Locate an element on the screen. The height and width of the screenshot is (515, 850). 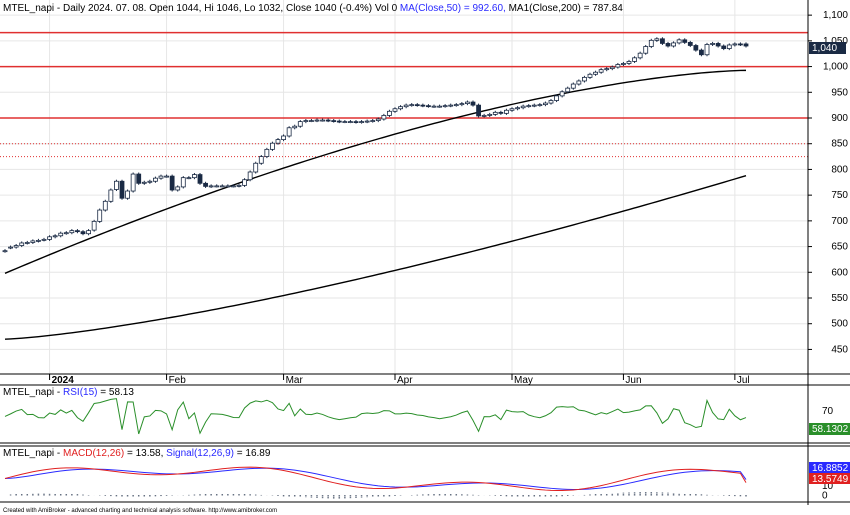
y-tick-label: 950 is located at coordinates (839, 92).